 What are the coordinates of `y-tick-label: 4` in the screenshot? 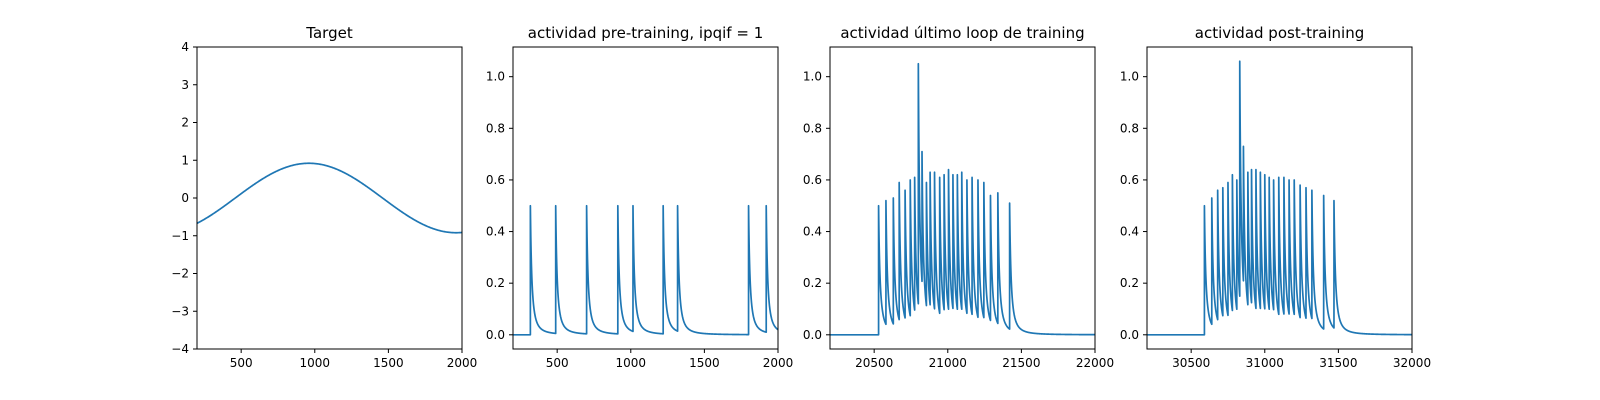 It's located at (185, 47).